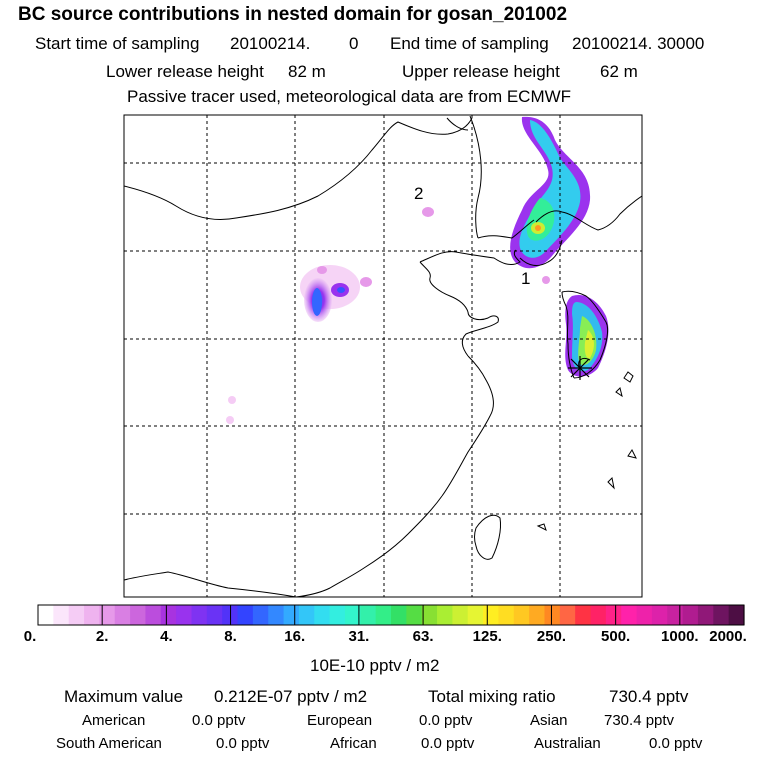 The height and width of the screenshot is (768, 768). What do you see at coordinates (638, 43) in the screenshot?
I see `end-time-value: 20100214. 30000` at bounding box center [638, 43].